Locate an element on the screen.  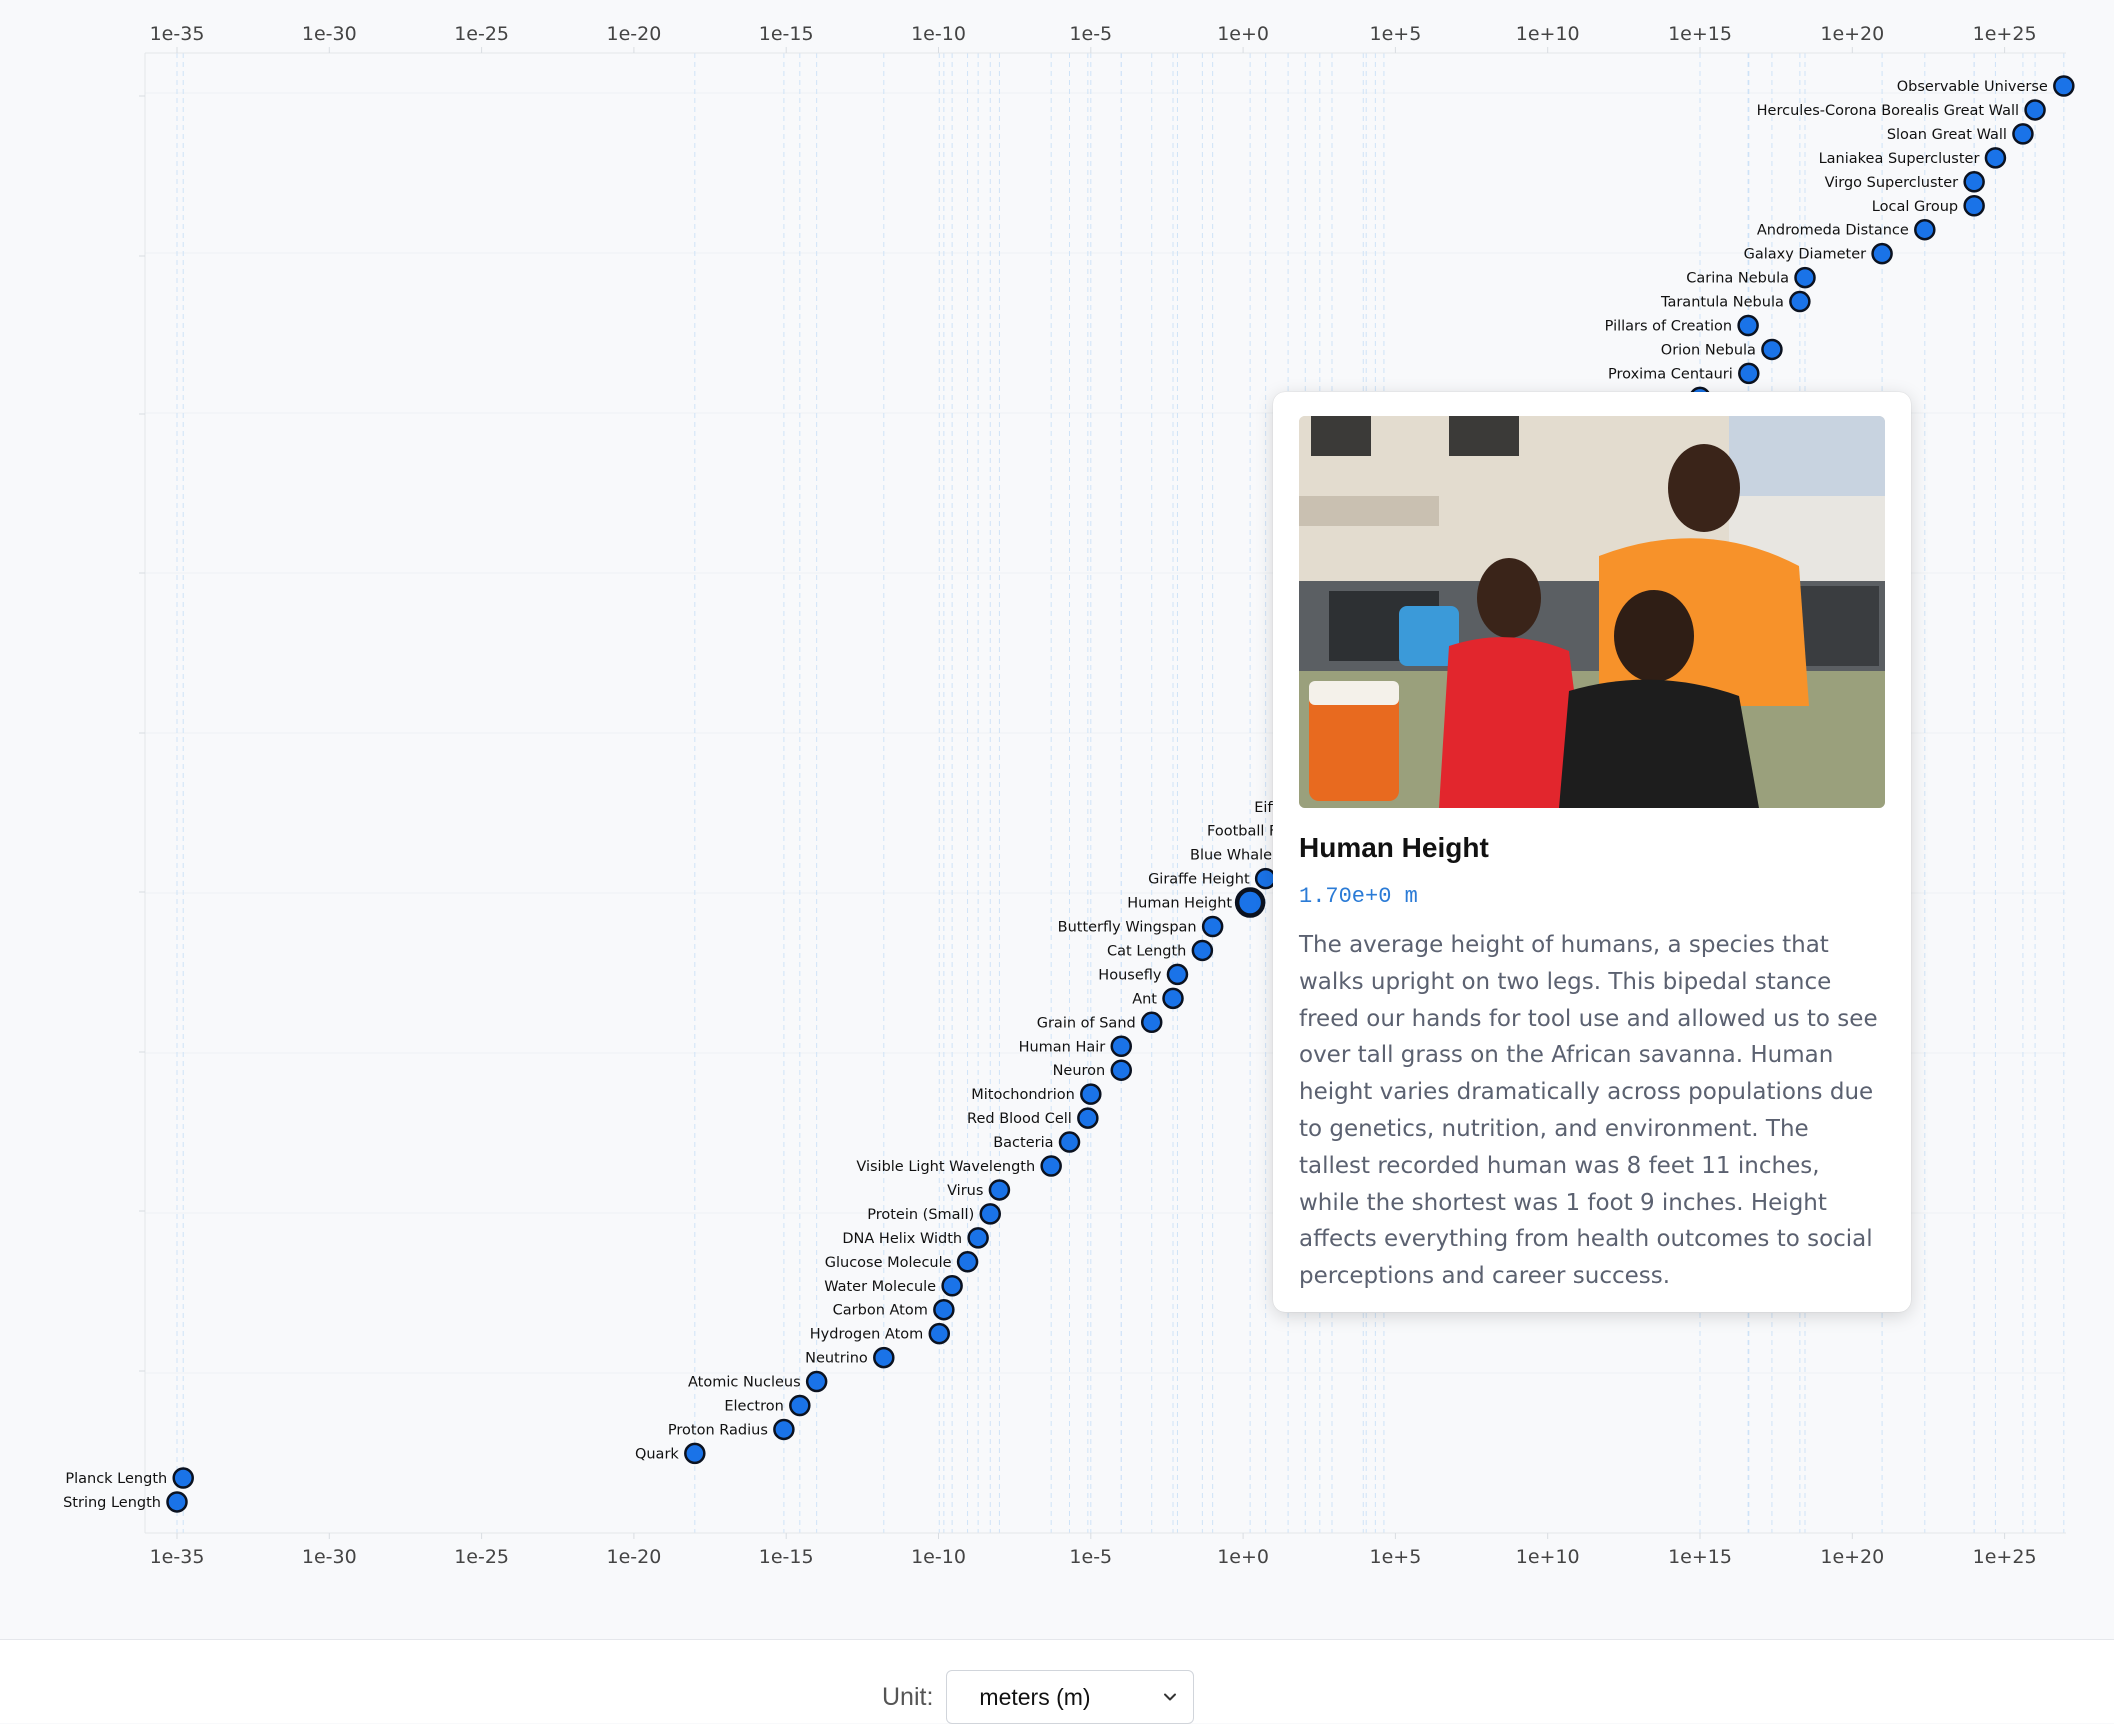
x-tick-label-bottom: 1e-35 is located at coordinates (177, 1557).